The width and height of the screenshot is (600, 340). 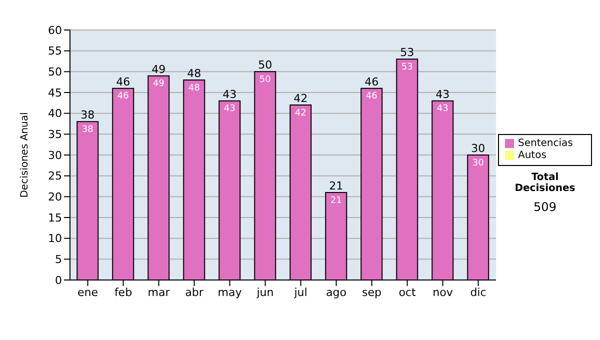 I want to click on data-label: 21, so click(x=336, y=201).